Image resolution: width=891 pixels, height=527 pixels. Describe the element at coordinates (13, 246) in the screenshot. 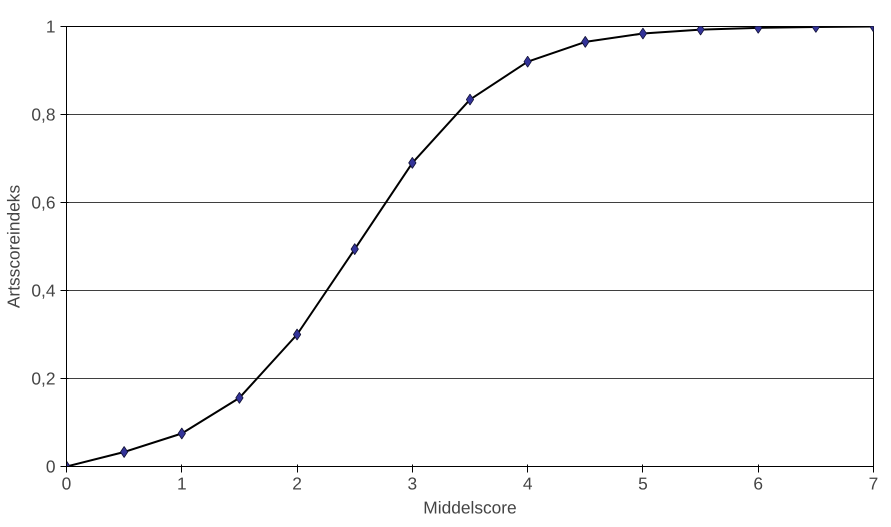

I see `y-axis-title: Artsscoreindeks` at that location.